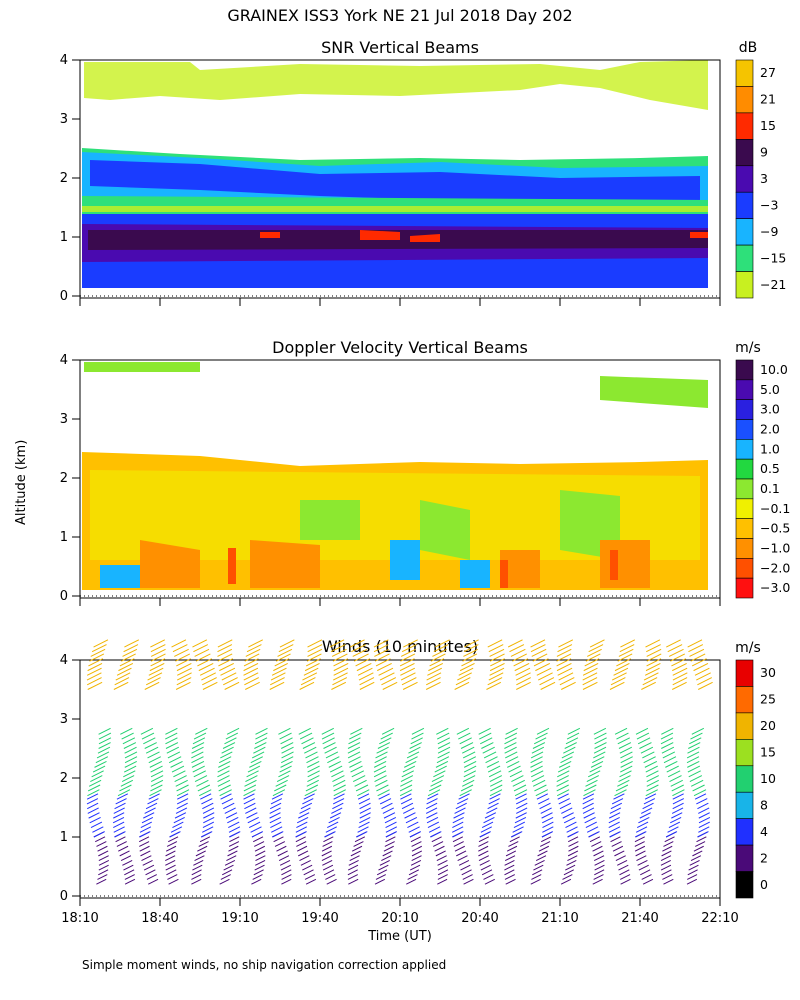 The height and width of the screenshot is (1000, 800). I want to click on colorbar-label: 1.0, so click(770, 448).